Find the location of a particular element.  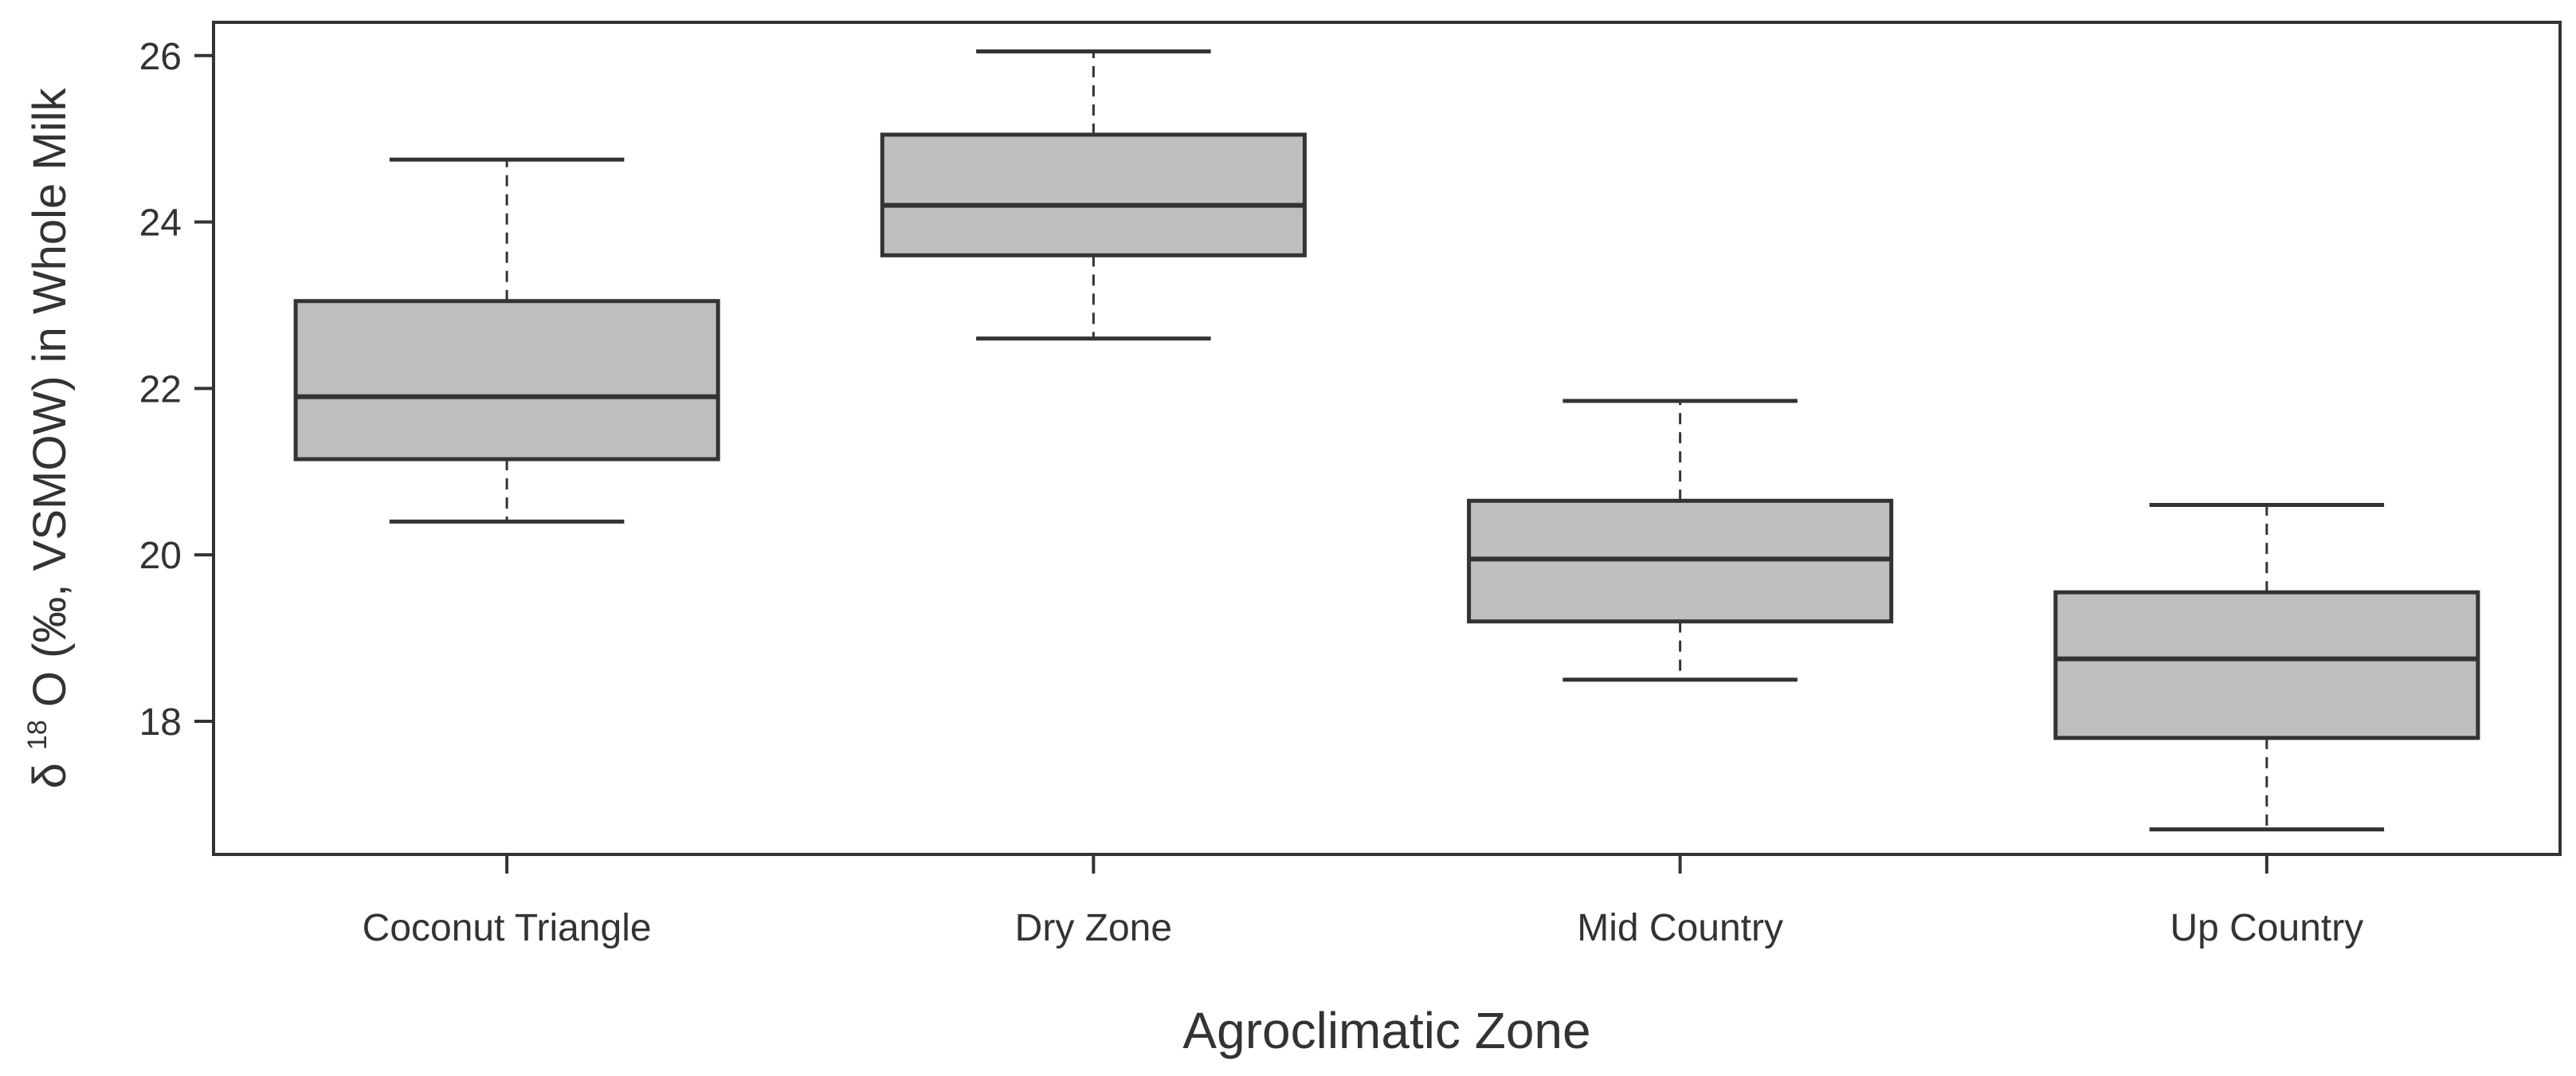

box-dry-zone is located at coordinates (1093, 195).